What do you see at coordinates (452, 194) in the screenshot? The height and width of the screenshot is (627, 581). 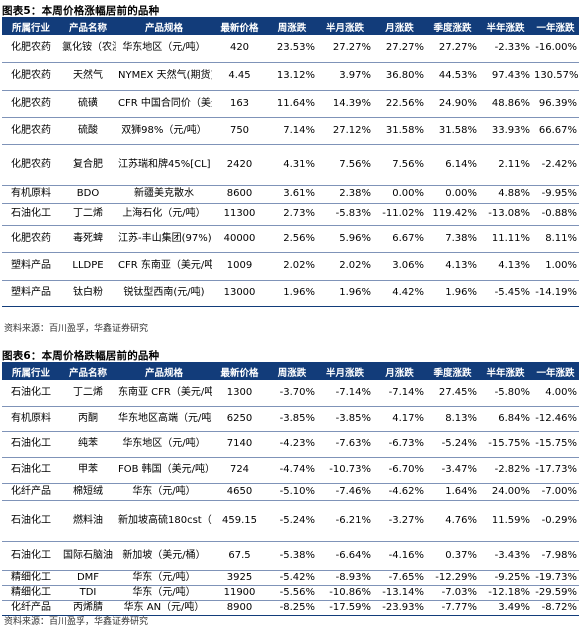 I see `cell-q: 0.00%` at bounding box center [452, 194].